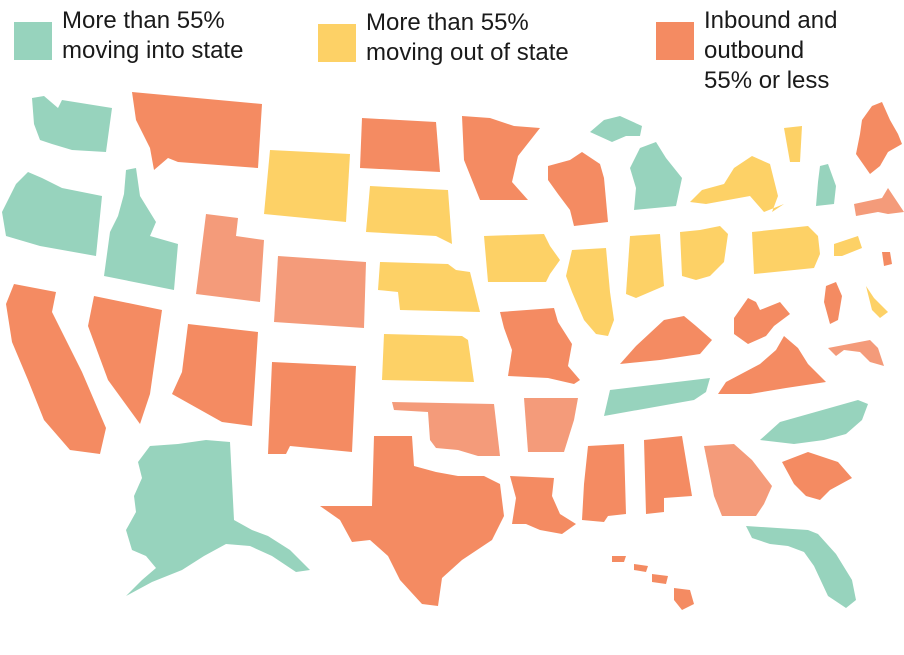 This screenshot has height=655, width=904. Describe the element at coordinates (848, 246) in the screenshot. I see `state-connecticut` at that location.